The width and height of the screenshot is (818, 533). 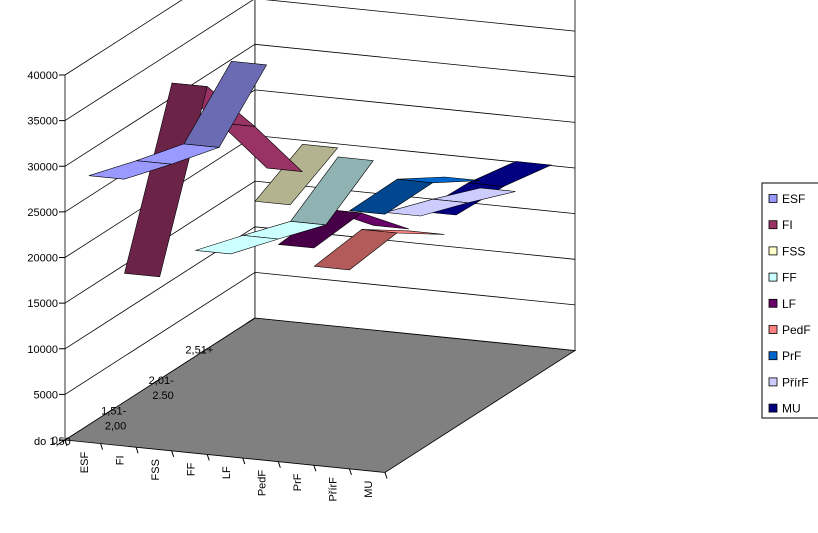 I want to click on legend-label-prirf: PřírF, so click(x=795, y=382).